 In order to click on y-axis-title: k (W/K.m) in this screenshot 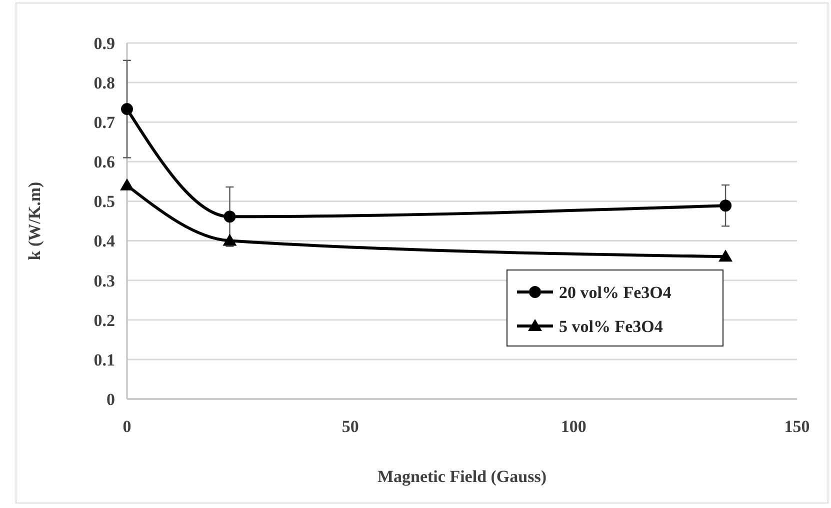, I will do `click(34, 221)`.